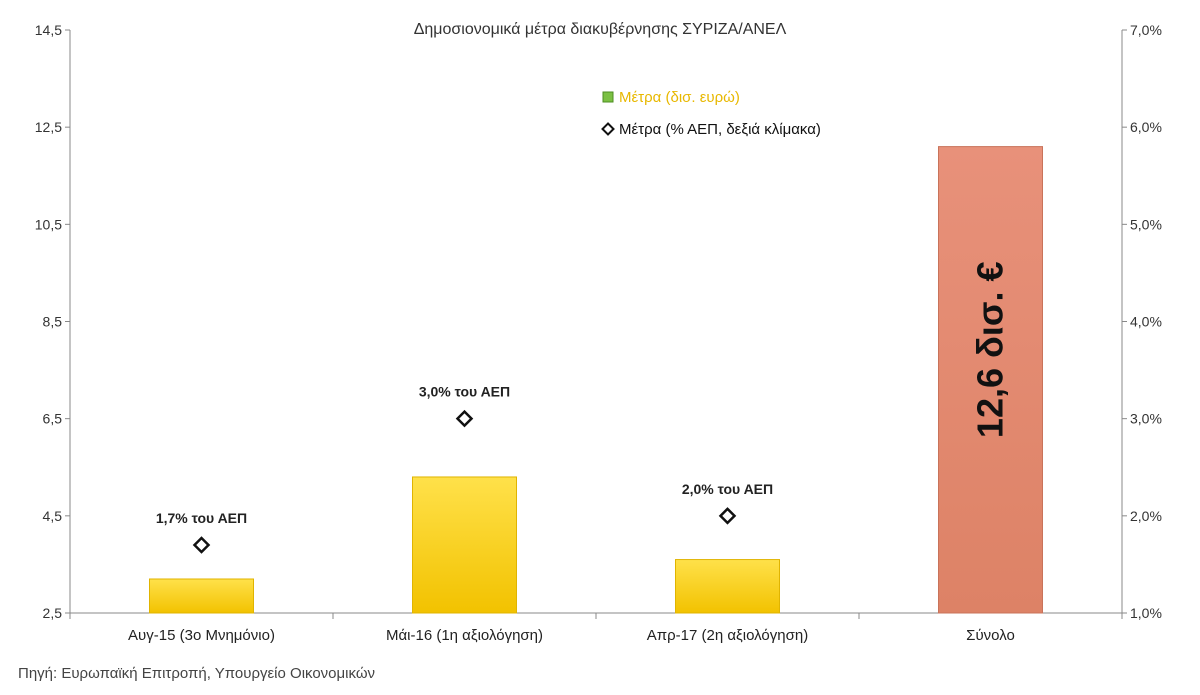 Image resolution: width=1200 pixels, height=695 pixels. I want to click on right-tick-label: 1,0%, so click(1146, 613).